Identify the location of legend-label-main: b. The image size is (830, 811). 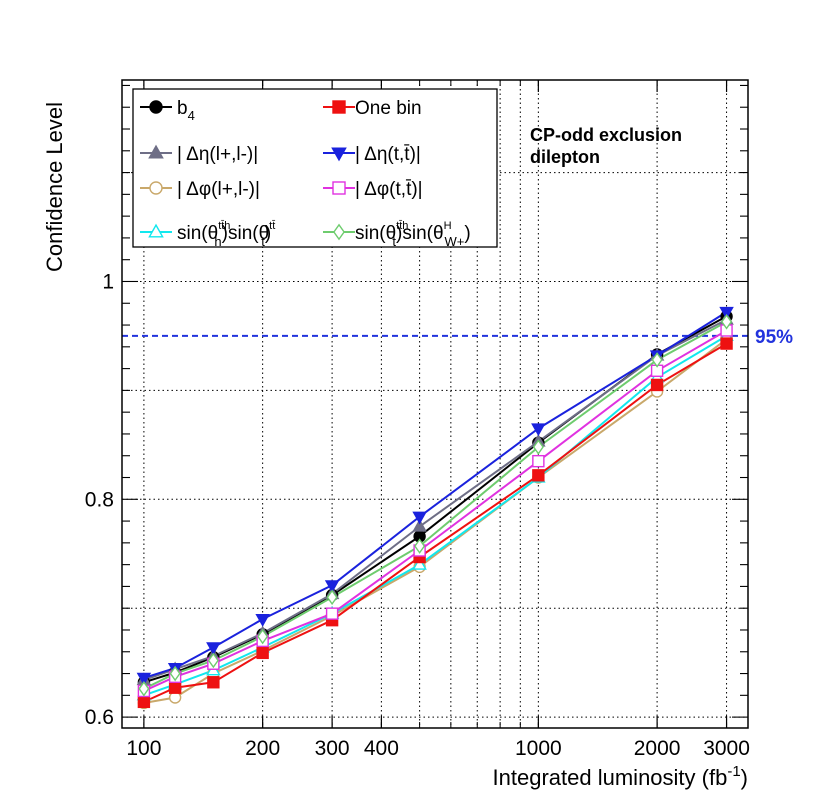
(182, 108).